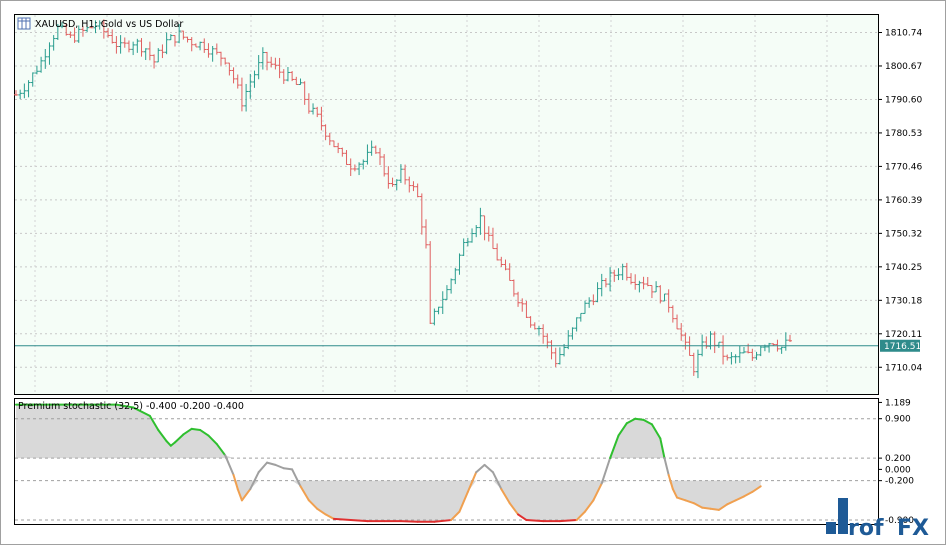 This screenshot has width=946, height=545. Describe the element at coordinates (898, 403) in the screenshot. I see `indicator-tick-label: 1.189` at that location.